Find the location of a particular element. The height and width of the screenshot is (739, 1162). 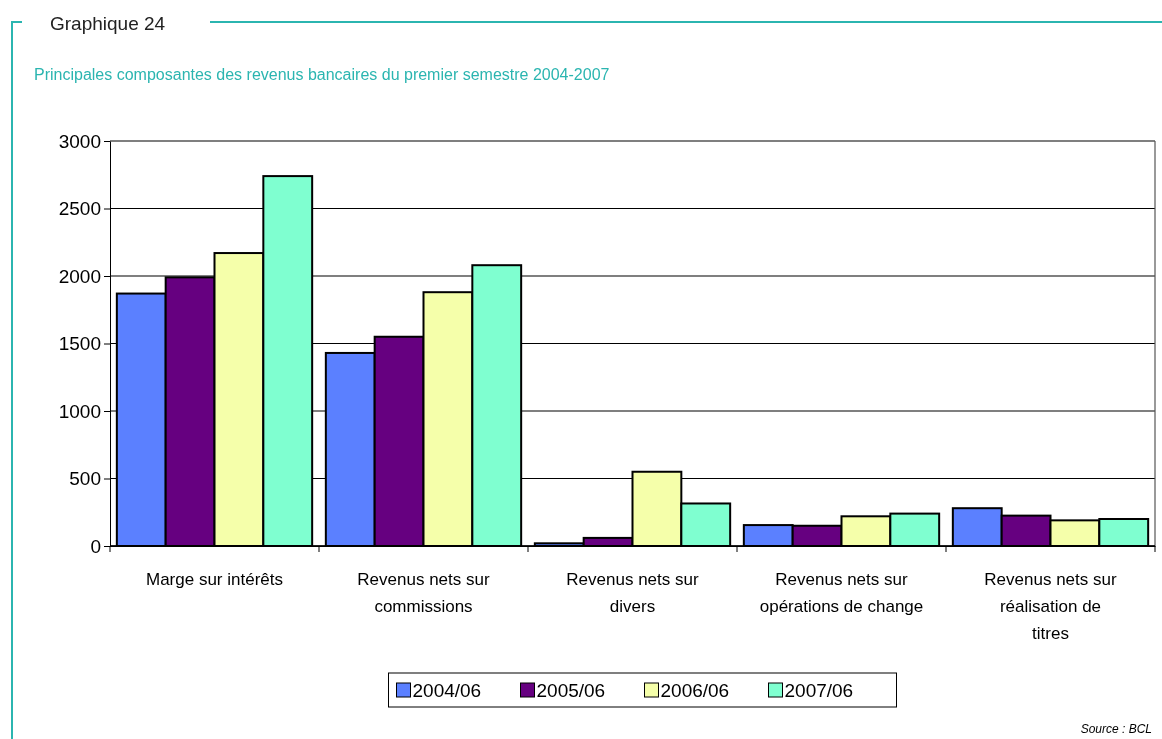

legend-label: 2004/06 is located at coordinates (447, 690).